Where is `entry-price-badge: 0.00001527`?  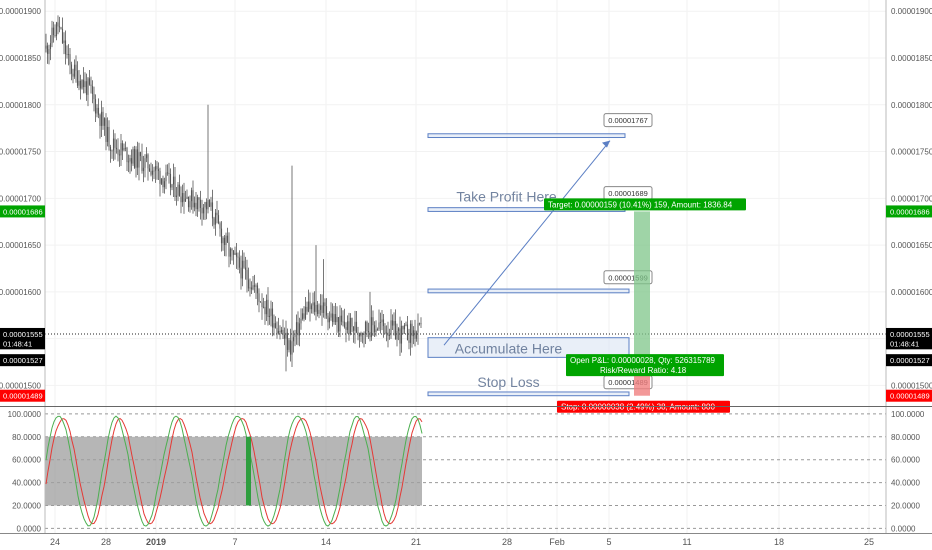
entry-price-badge: 0.00001527 is located at coordinates (910, 360).